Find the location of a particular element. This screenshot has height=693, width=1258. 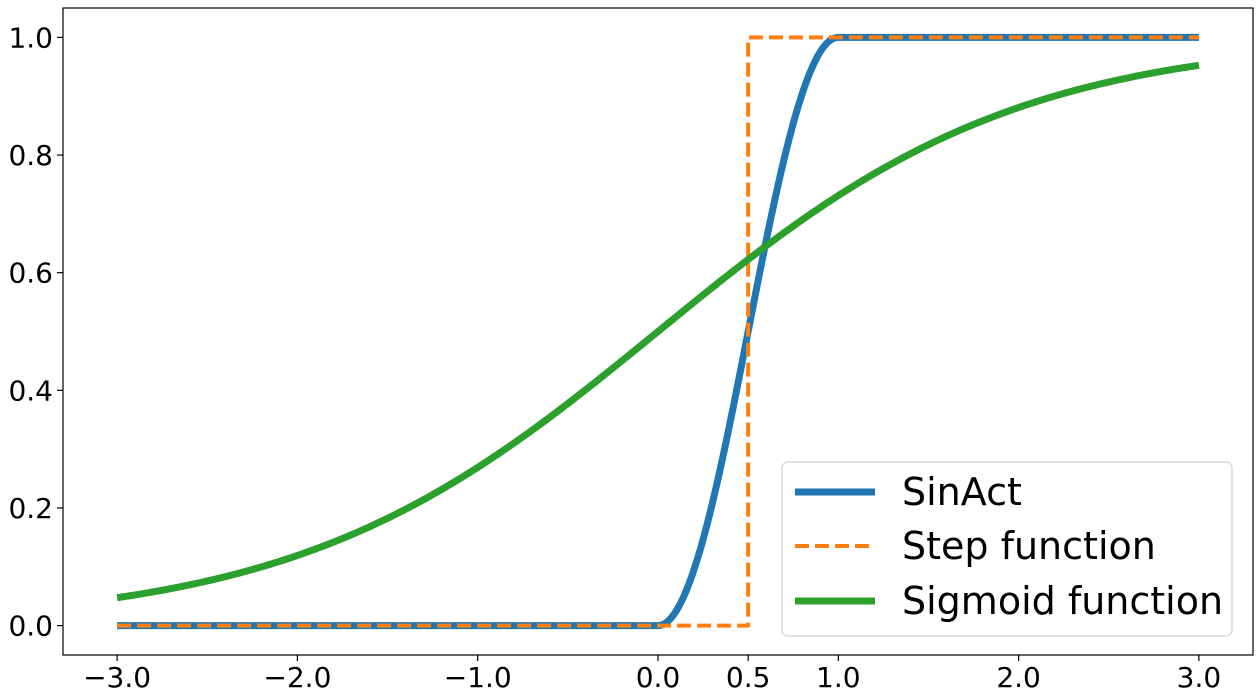

x-tick-label: 1.0 is located at coordinates (838, 677).